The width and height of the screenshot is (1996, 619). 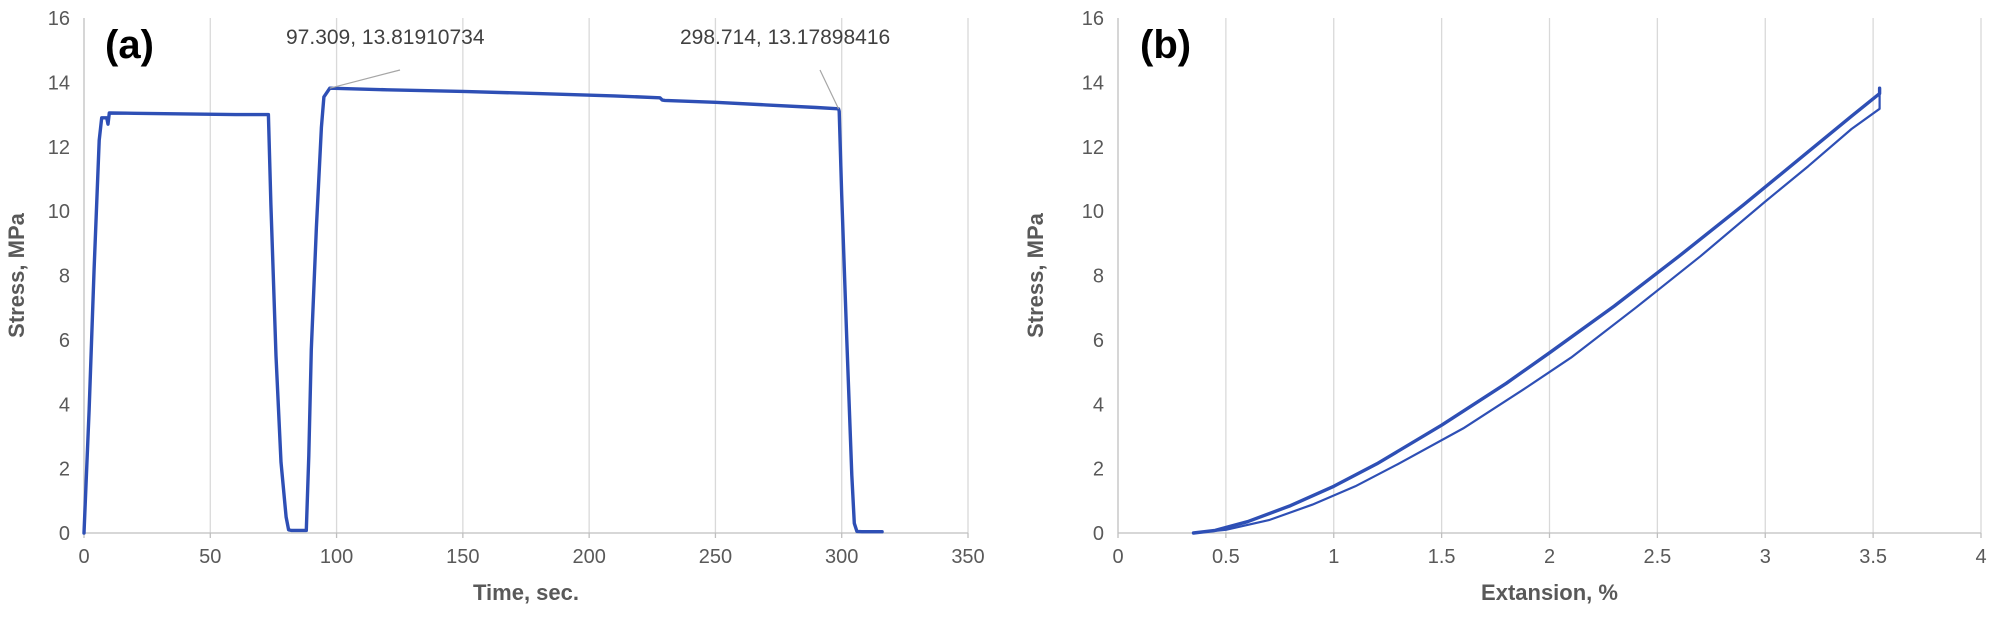 What do you see at coordinates (210, 557) in the screenshot?
I see `x-tick-label: 50` at bounding box center [210, 557].